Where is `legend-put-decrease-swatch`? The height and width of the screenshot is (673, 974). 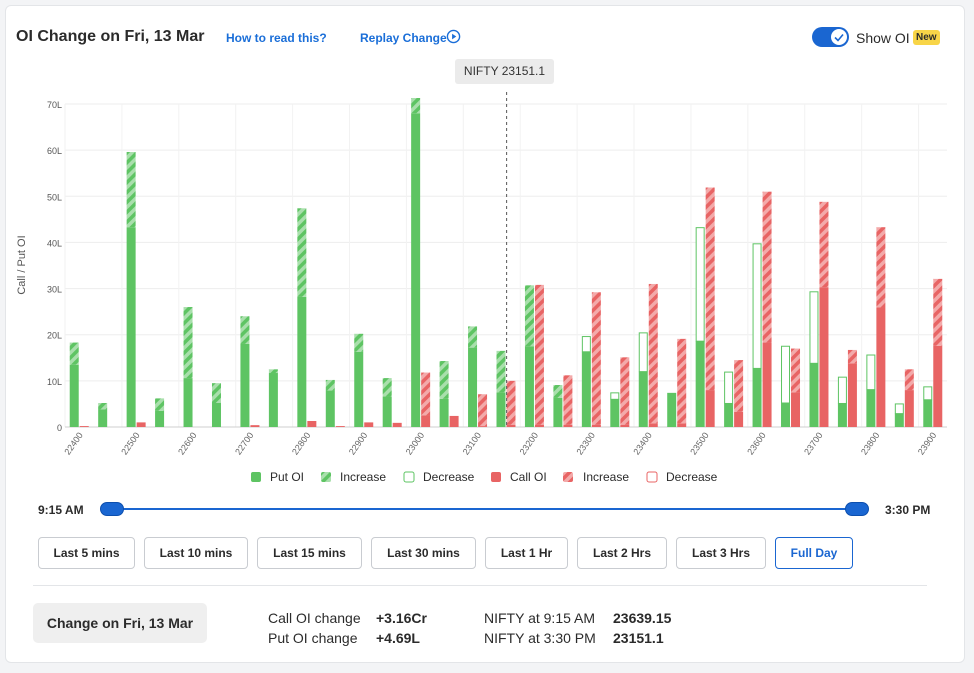
legend-put-decrease-swatch is located at coordinates (409, 477).